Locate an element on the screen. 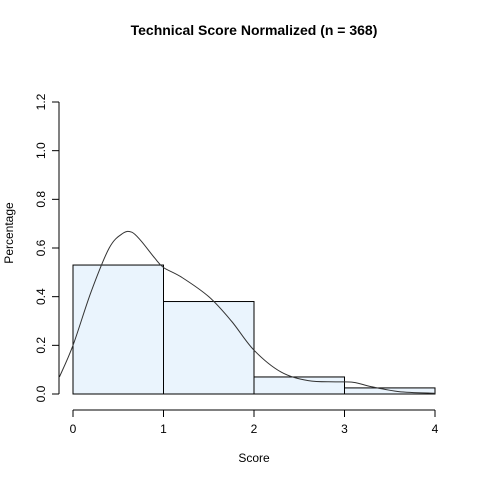 The width and height of the screenshot is (480, 480). x-tick-label: 2 is located at coordinates (254, 429).